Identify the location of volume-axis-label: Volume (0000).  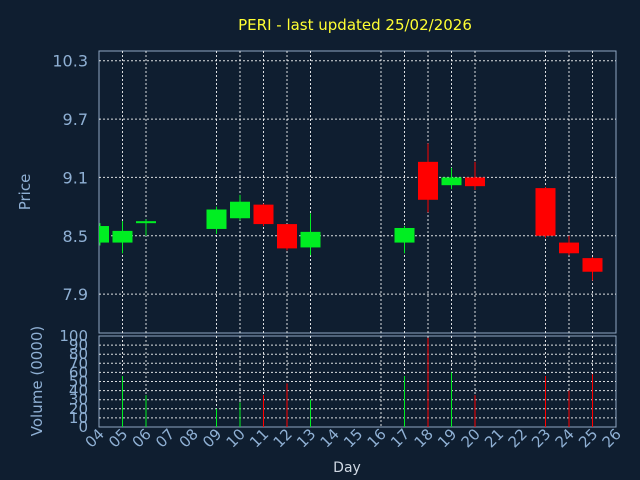
(37, 381).